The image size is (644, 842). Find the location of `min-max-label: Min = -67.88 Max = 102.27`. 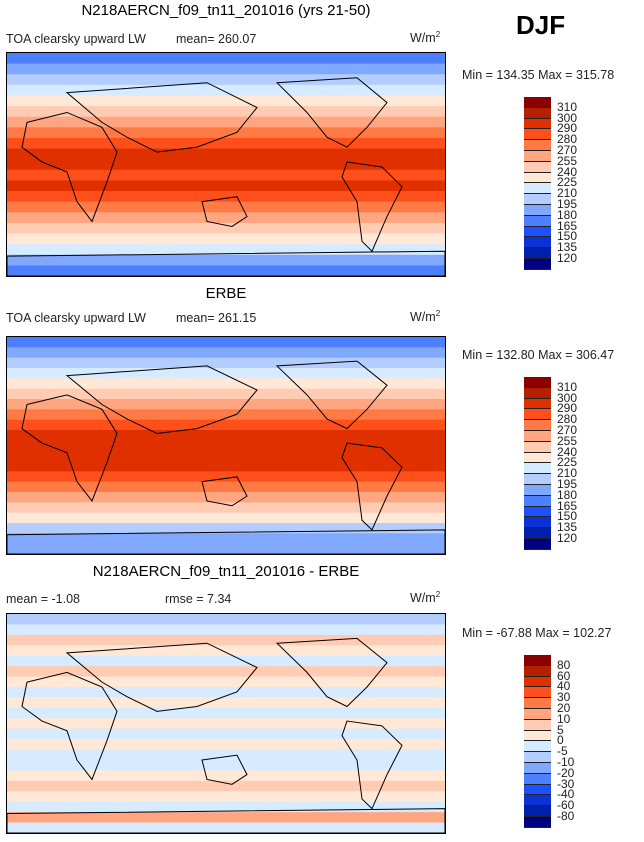

min-max-label: Min = -67.88 Max = 102.27 is located at coordinates (537, 633).